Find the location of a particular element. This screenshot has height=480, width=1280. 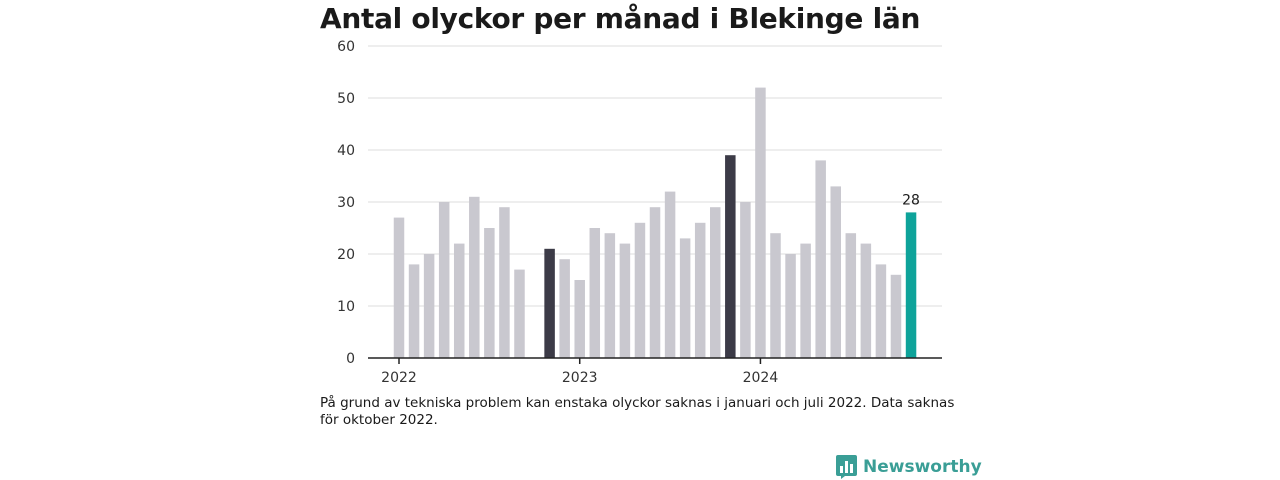

y-tick-label: 60 is located at coordinates (346, 47).